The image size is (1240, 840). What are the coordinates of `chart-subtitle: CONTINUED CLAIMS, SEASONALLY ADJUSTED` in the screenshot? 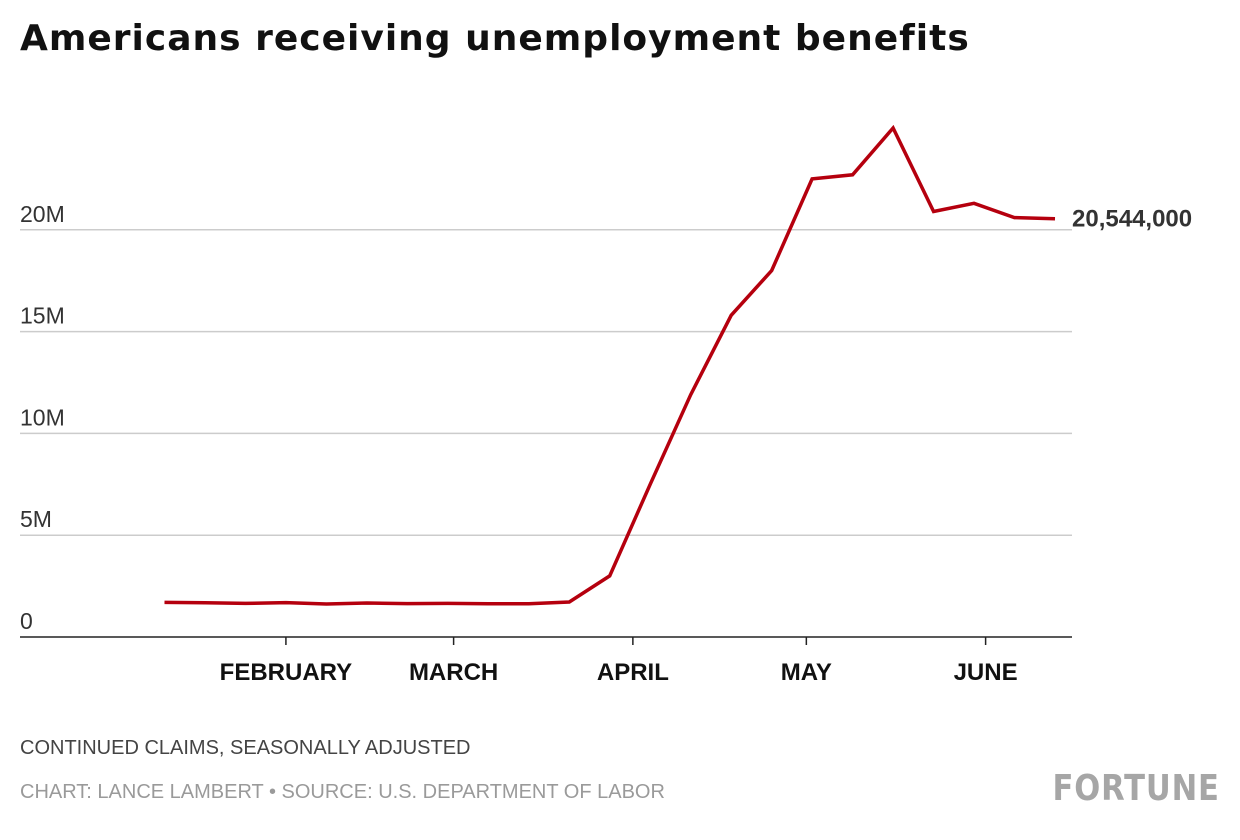 It's located at (245, 748).